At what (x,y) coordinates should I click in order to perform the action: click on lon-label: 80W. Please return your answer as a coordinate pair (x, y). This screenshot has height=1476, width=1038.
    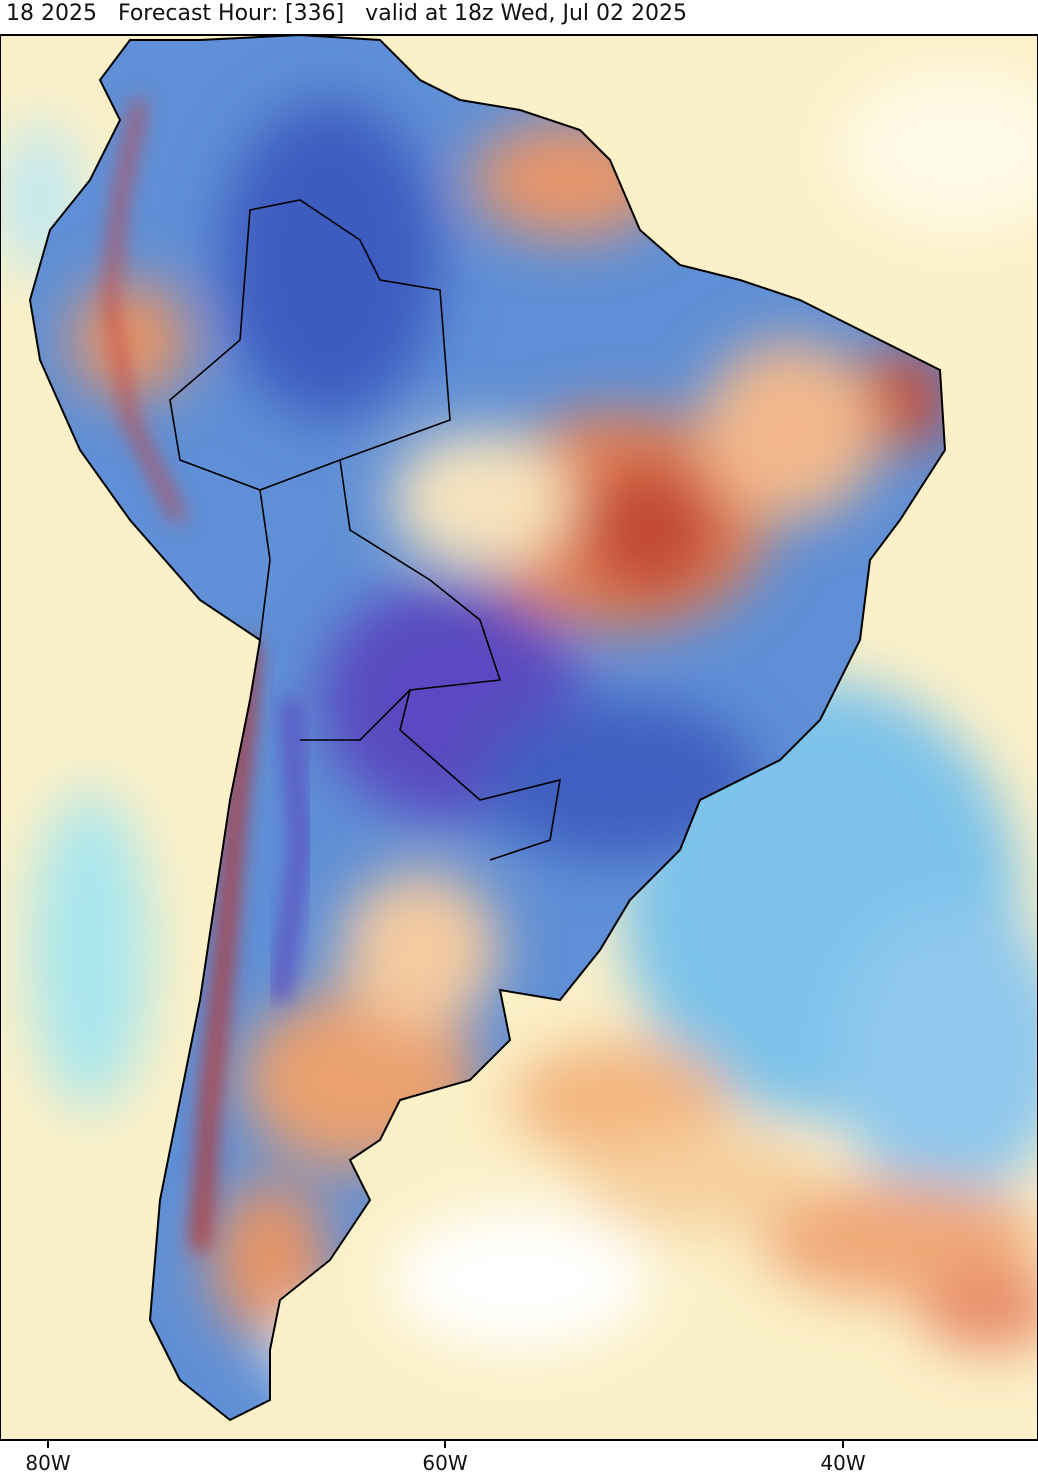
    Looking at the image, I should click on (47, 1463).